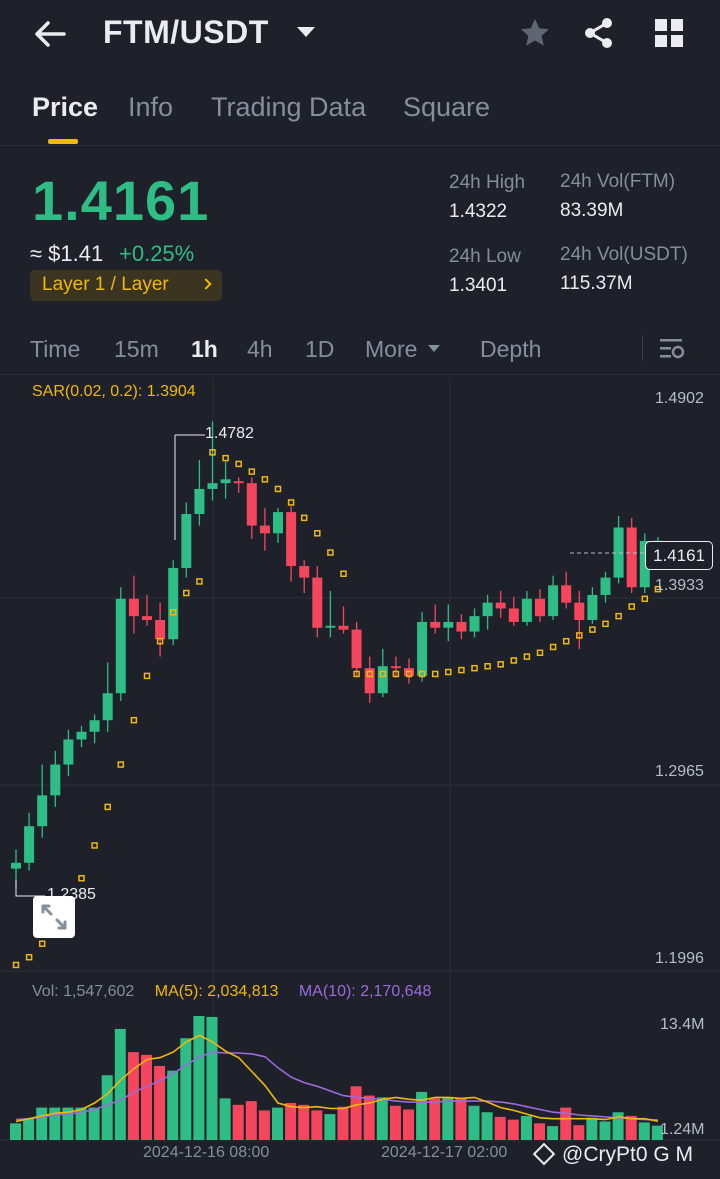 The width and height of the screenshot is (720, 1179). What do you see at coordinates (682, 1024) in the screenshot?
I see `vol-tick-top: 13.4M` at bounding box center [682, 1024].